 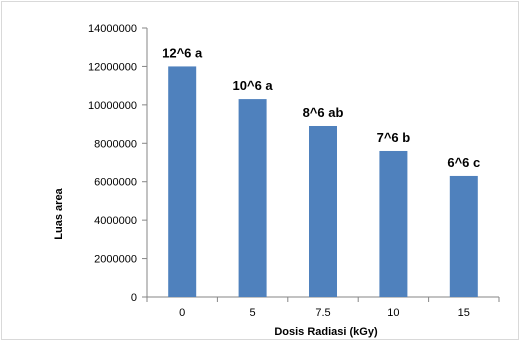 I want to click on x-tick-label: 15, so click(x=464, y=313).